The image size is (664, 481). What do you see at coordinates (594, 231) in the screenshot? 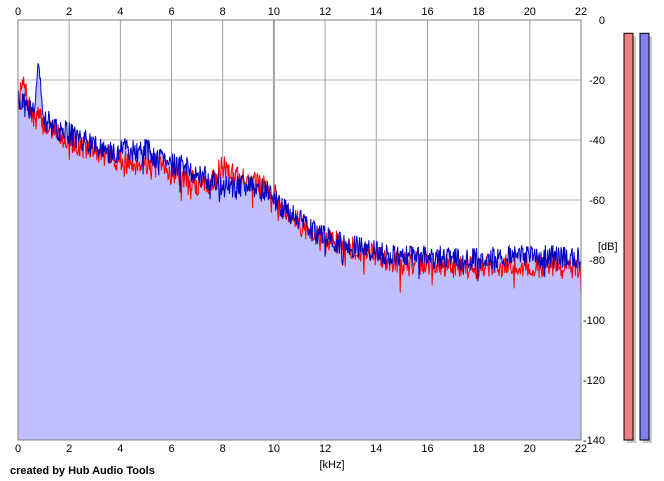
I see `y-tick-labels: 0 -20 -40 -60 -80 -100 -120 -140` at bounding box center [594, 231].